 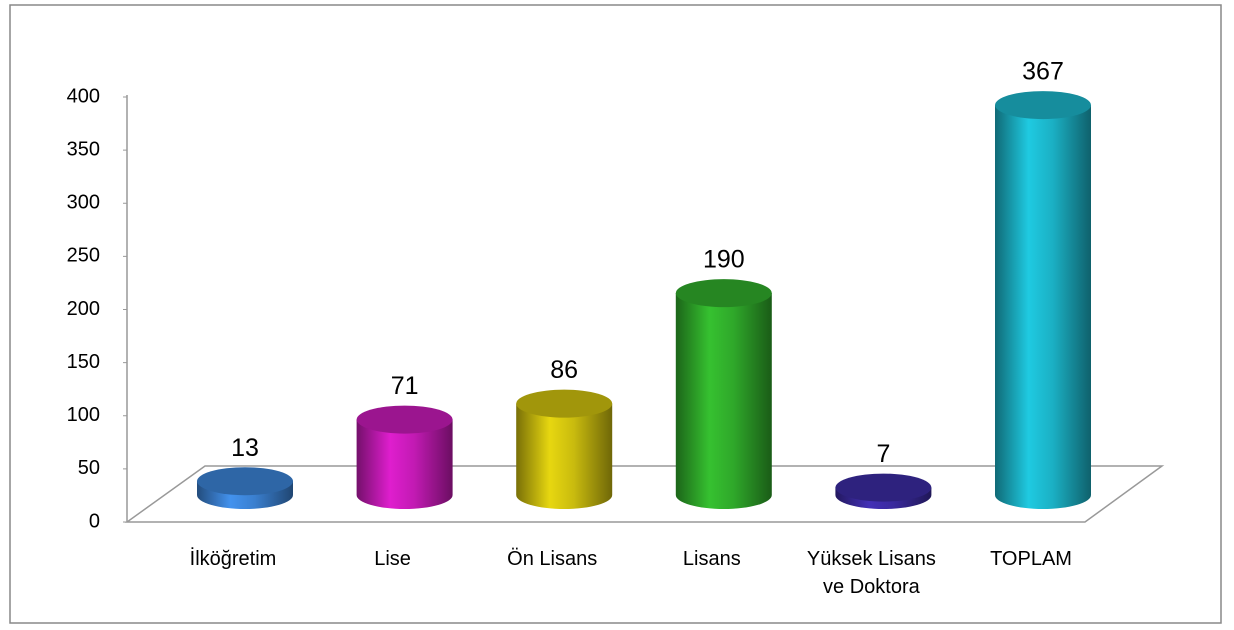 What do you see at coordinates (564, 370) in the screenshot?
I see `value-label: 86` at bounding box center [564, 370].